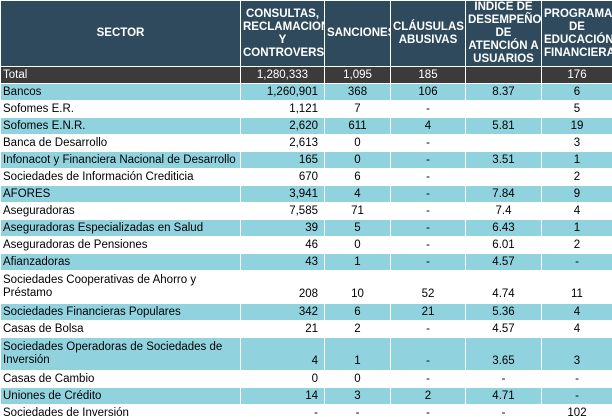  I want to click on cell-consultas: 21, so click(282, 329).